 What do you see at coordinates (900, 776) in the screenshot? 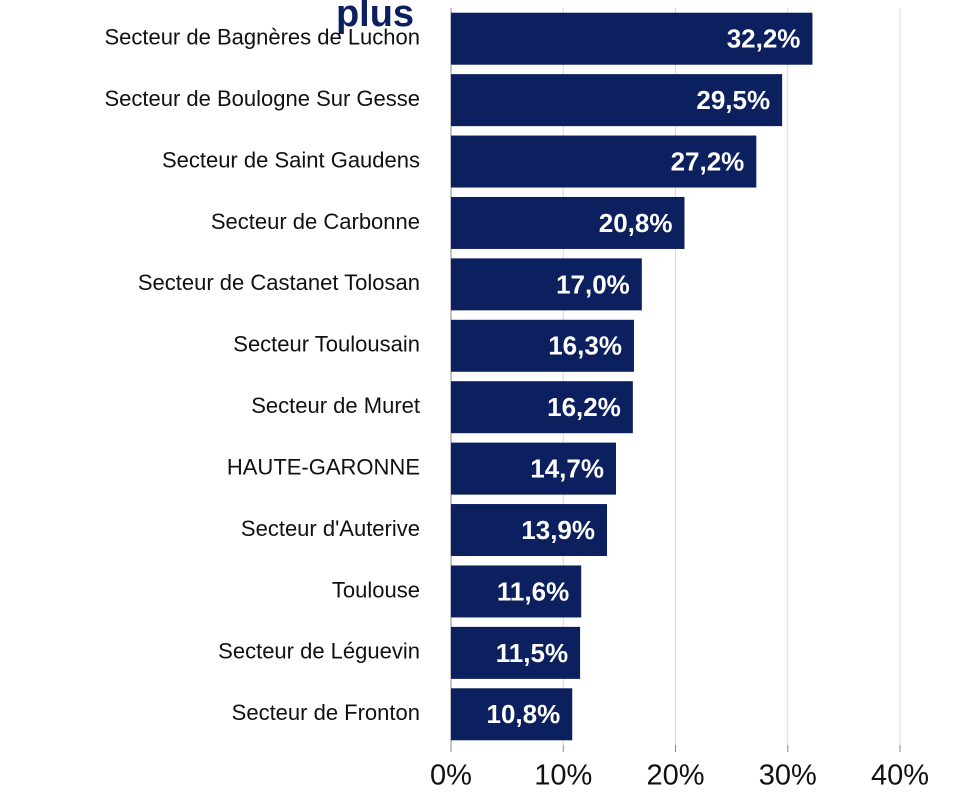
I see `x-tick-label: 40%` at bounding box center [900, 776].